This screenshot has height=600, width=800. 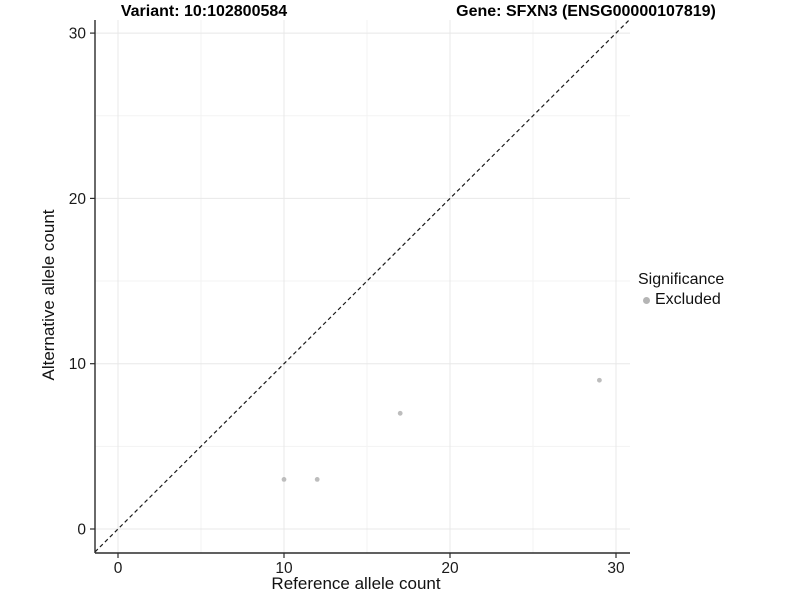 What do you see at coordinates (681, 279) in the screenshot?
I see `legend-title: Significance` at bounding box center [681, 279].